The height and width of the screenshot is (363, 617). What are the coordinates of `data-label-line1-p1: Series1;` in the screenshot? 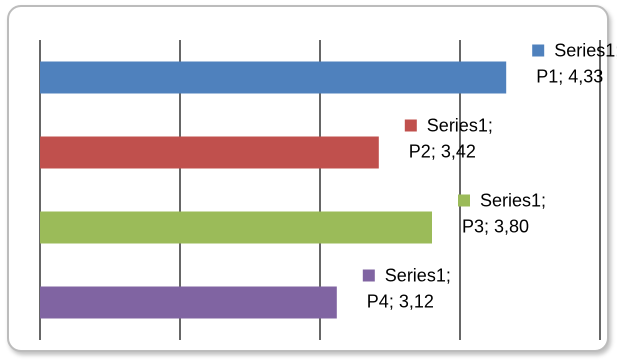 It's located at (585, 51).